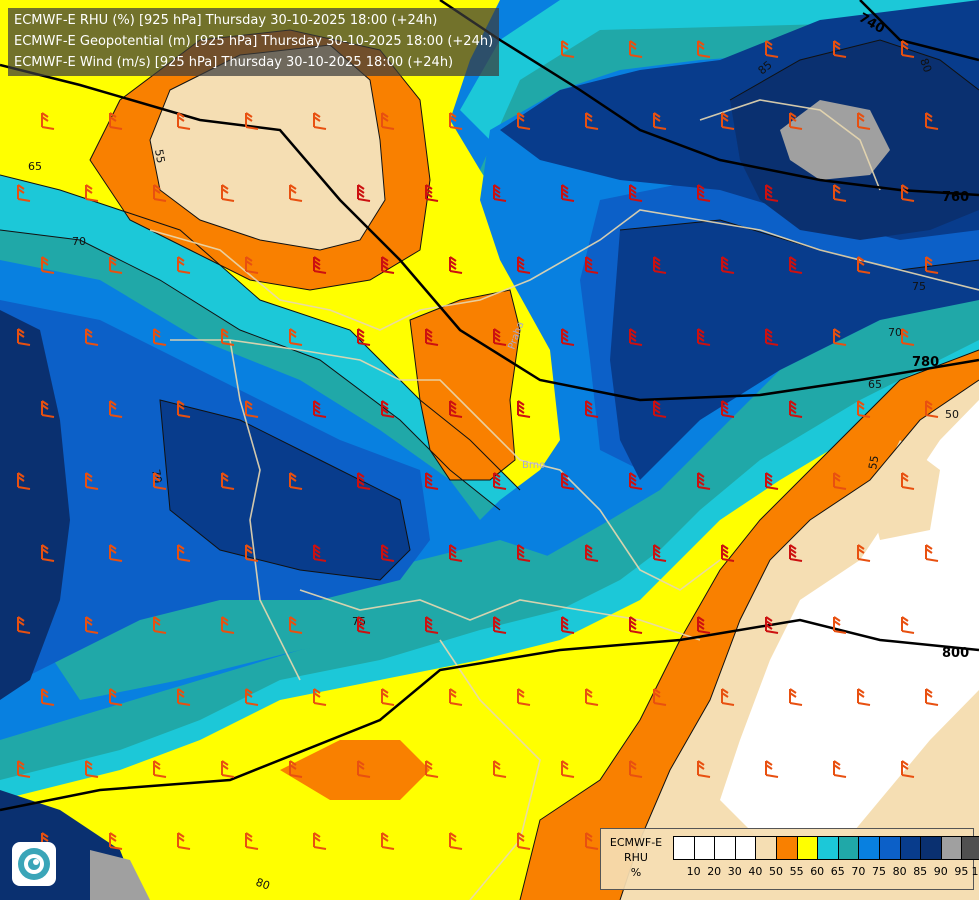 The height and width of the screenshot is (900, 979). Describe the element at coordinates (263, 884) in the screenshot. I see `rhu-label-80: 80` at that location.